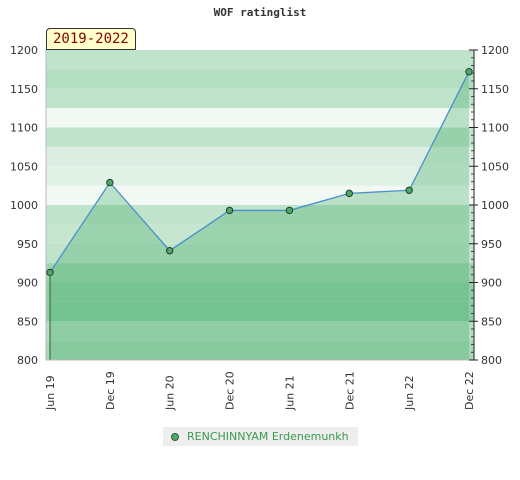 Image resolution: width=520 pixels, height=480 pixels. What do you see at coordinates (289, 393) in the screenshot?
I see `x-tick-label: Jun 21` at bounding box center [289, 393].